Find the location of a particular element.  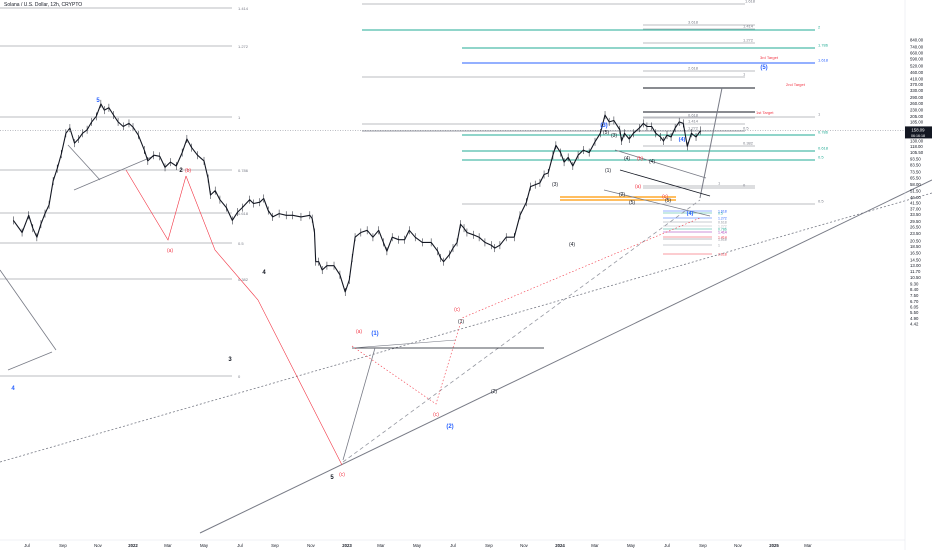

target-label: 2nd Target is located at coordinates (796, 84).